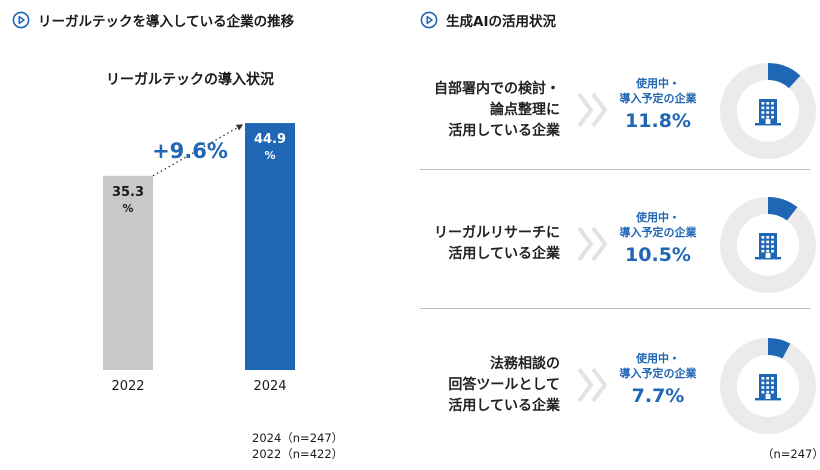  I want to click on usage-label-line: 自部署内での検討・, so click(497, 88).